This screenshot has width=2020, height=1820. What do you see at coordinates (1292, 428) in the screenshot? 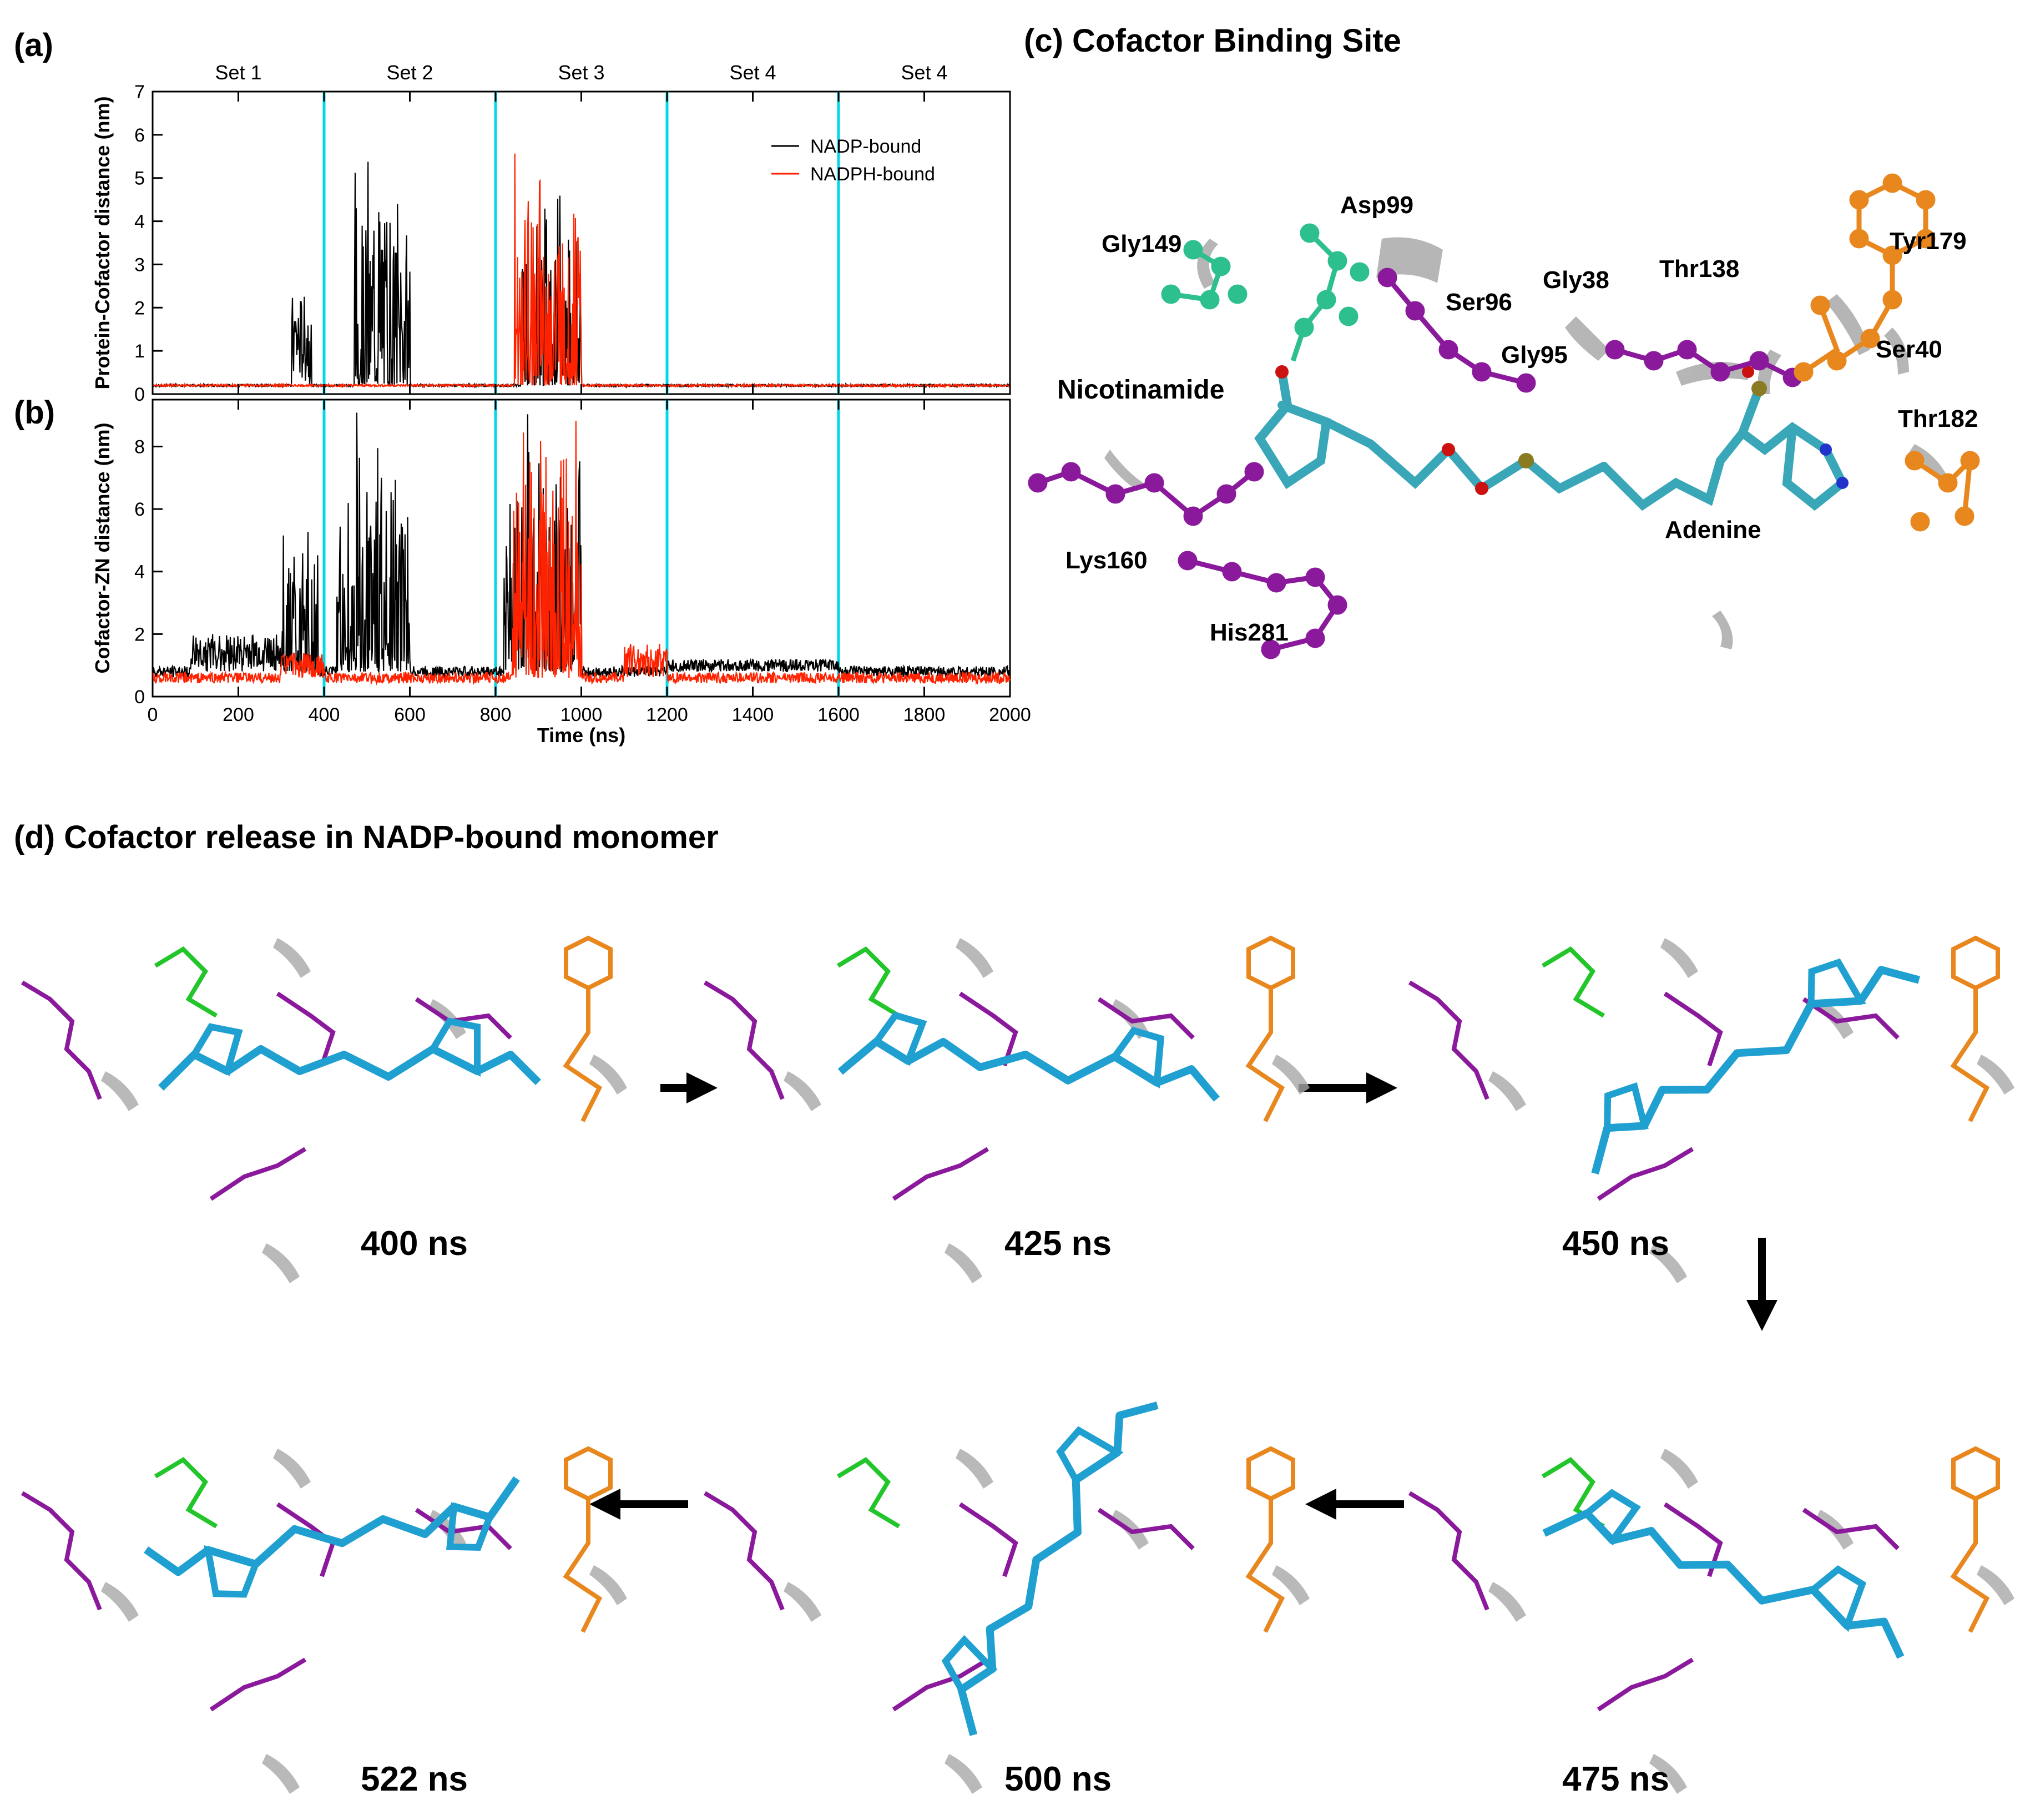
I see `nicotinamide-ring` at bounding box center [1292, 428].